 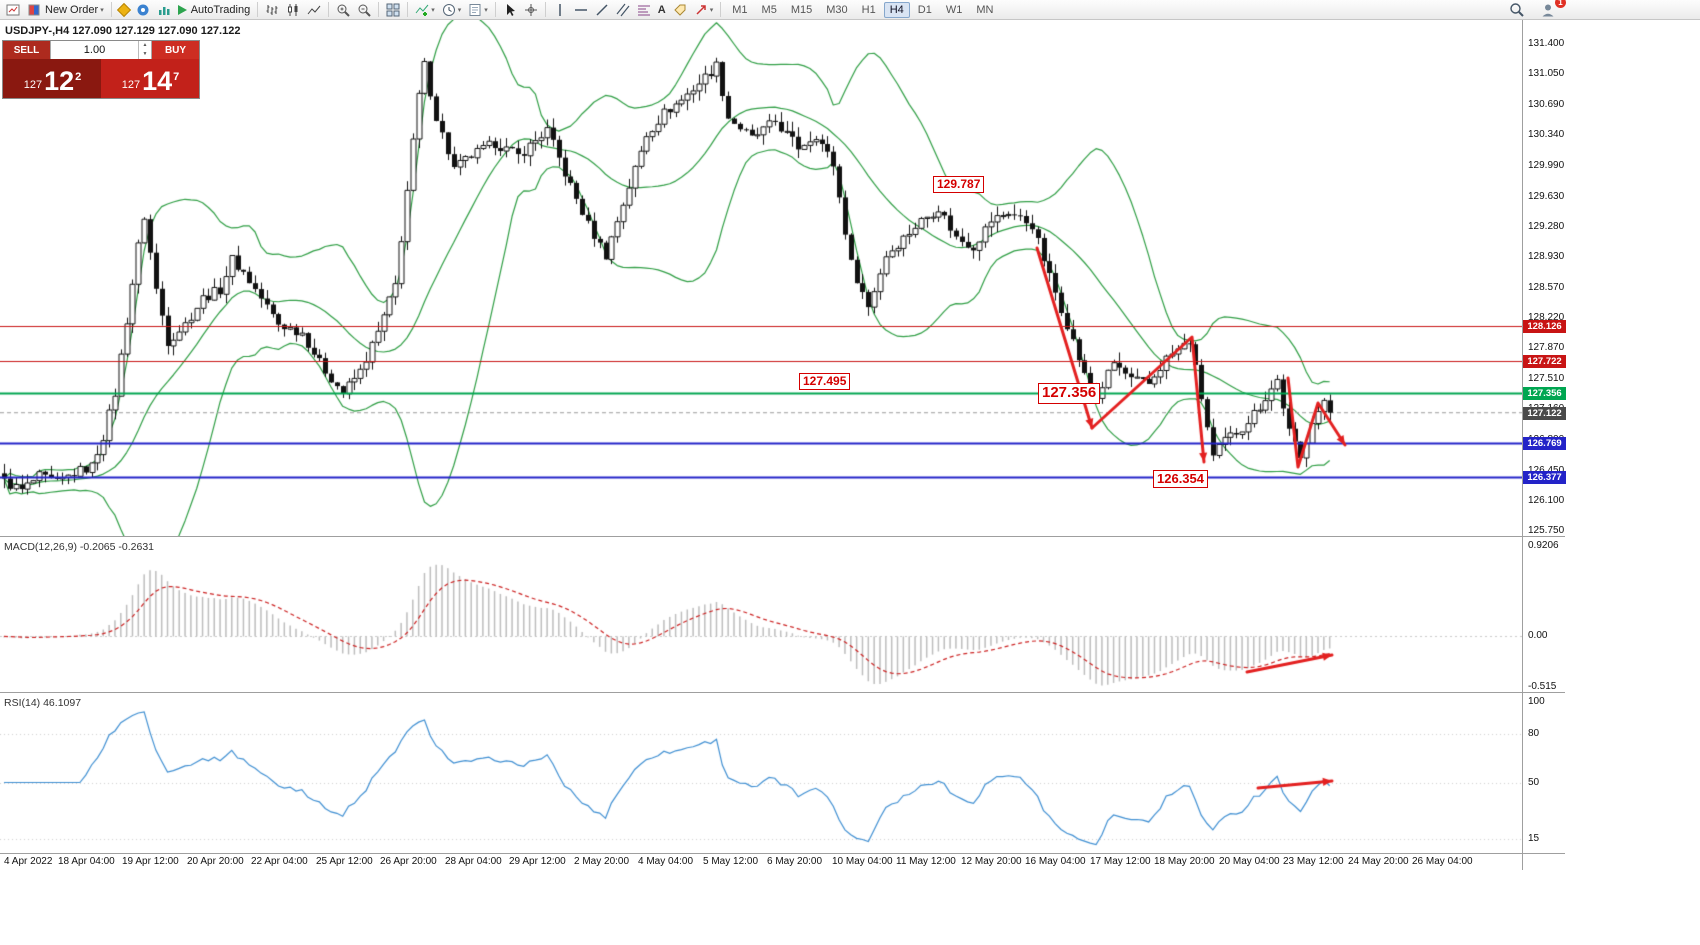 I want to click on time-axis-label: 20 Apr 20:00, so click(x=215, y=861).